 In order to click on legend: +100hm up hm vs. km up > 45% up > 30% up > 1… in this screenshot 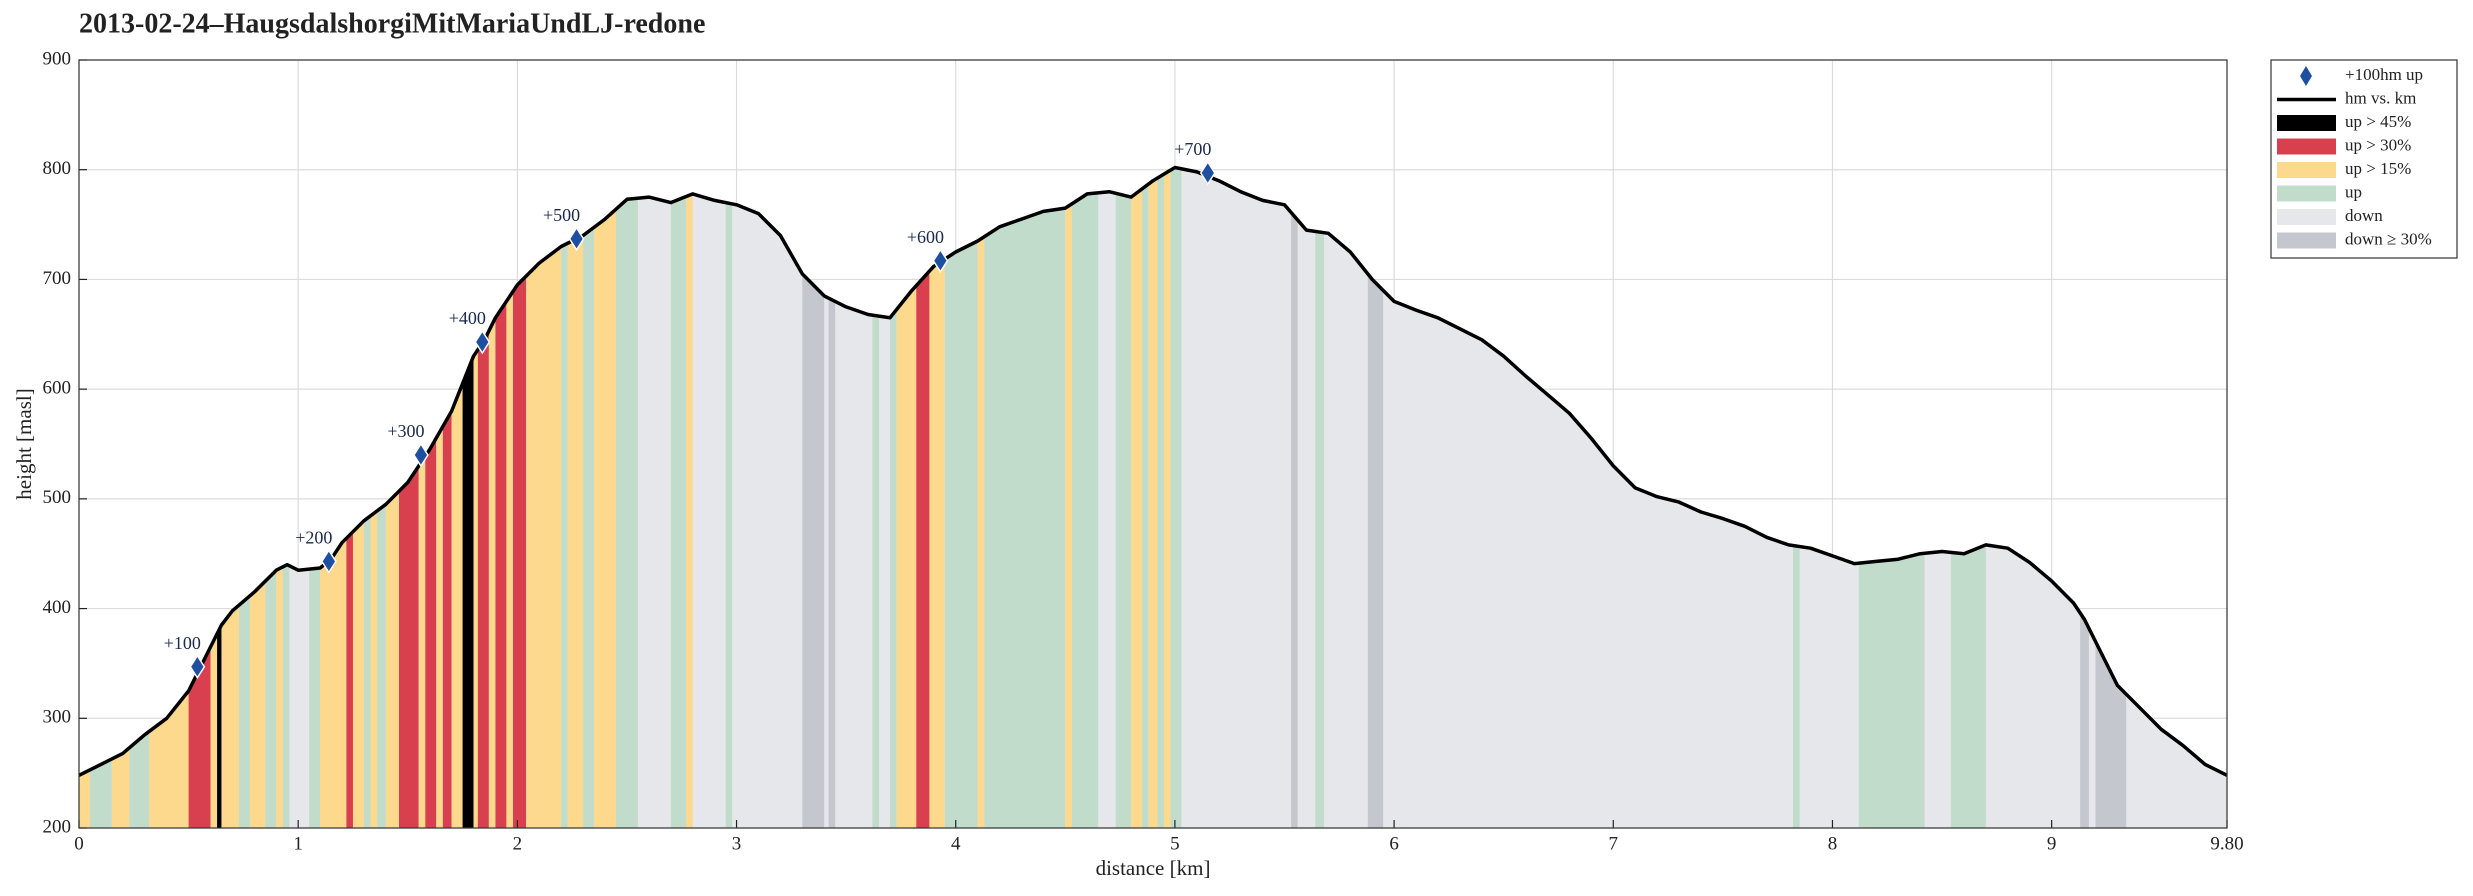, I will do `click(2364, 159)`.